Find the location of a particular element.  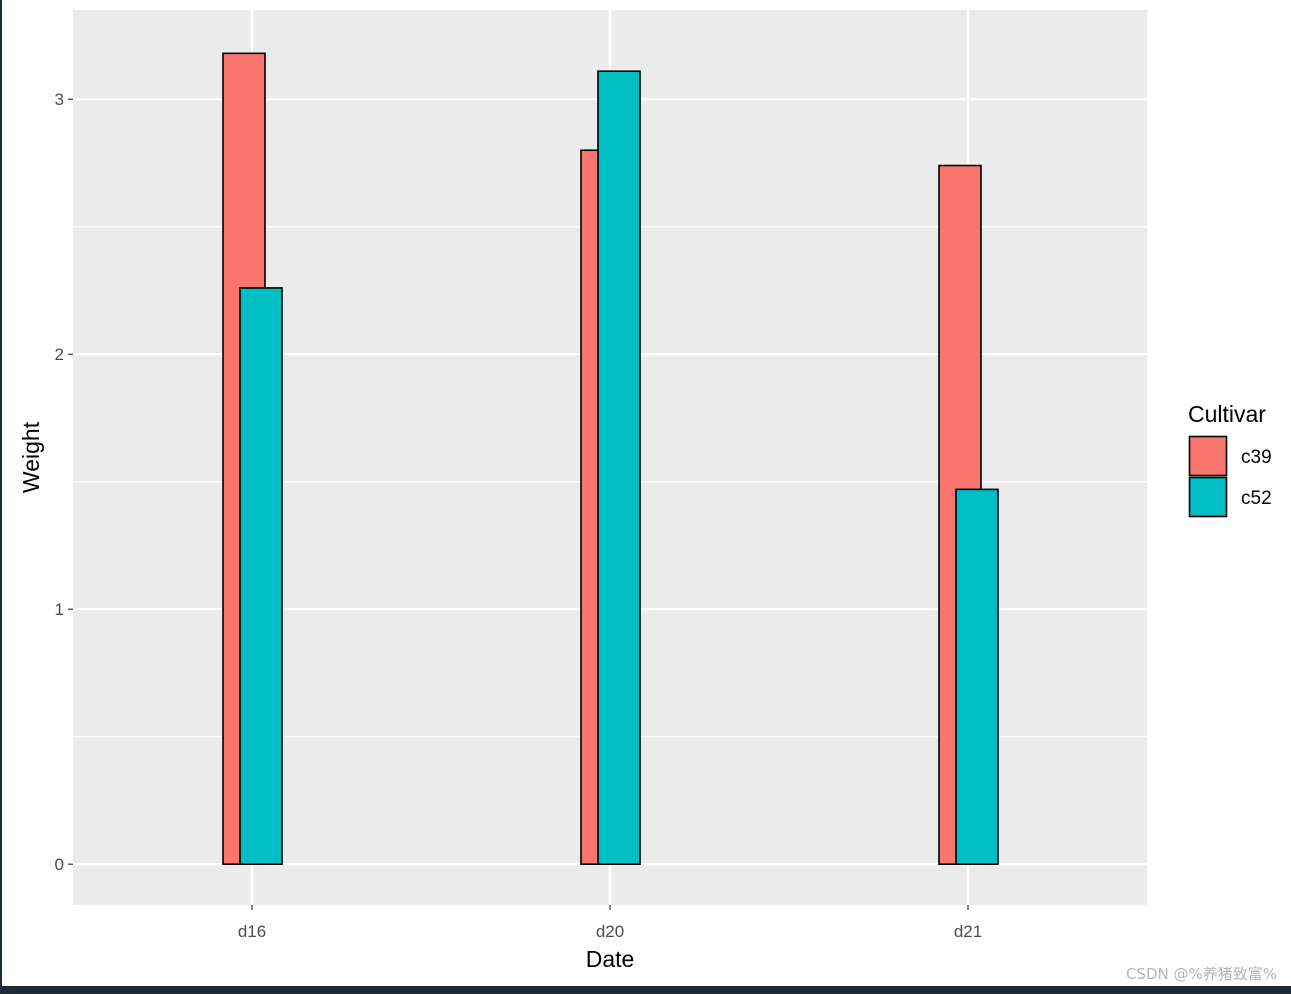

watermark: CSDN @%养猪致富% is located at coordinates (1201, 974).